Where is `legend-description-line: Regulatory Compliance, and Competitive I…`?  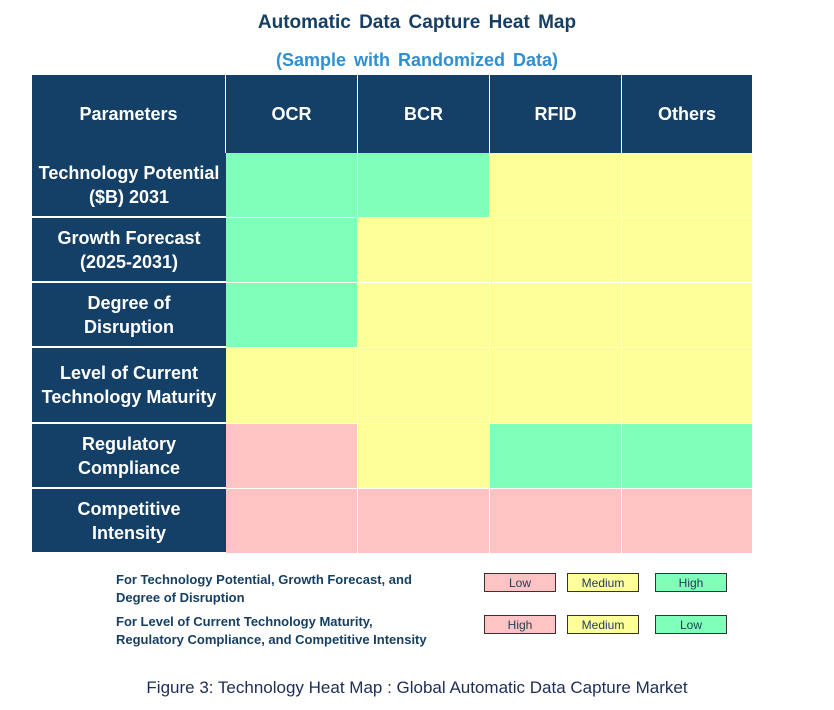 legend-description-line: Regulatory Compliance, and Competitive I… is located at coordinates (271, 639).